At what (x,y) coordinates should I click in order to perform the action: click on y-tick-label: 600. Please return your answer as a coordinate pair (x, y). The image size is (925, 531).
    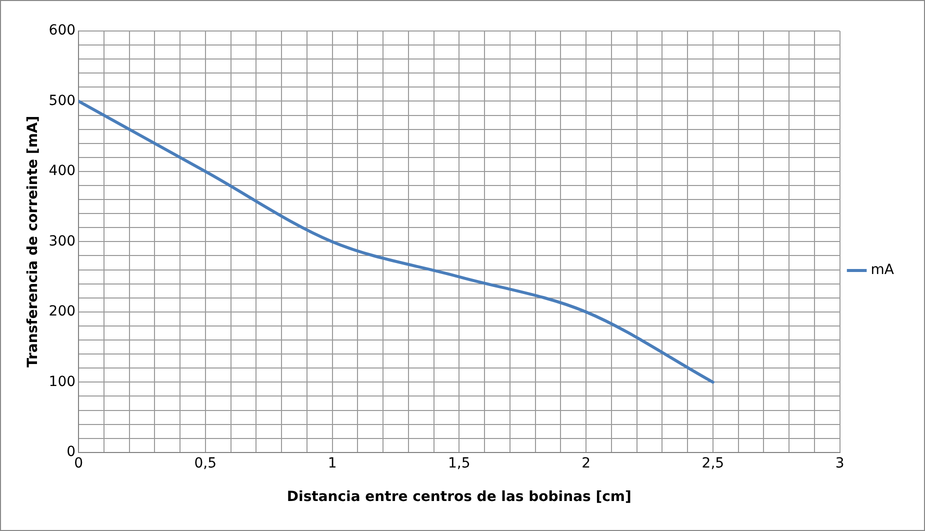
    Looking at the image, I should click on (62, 30).